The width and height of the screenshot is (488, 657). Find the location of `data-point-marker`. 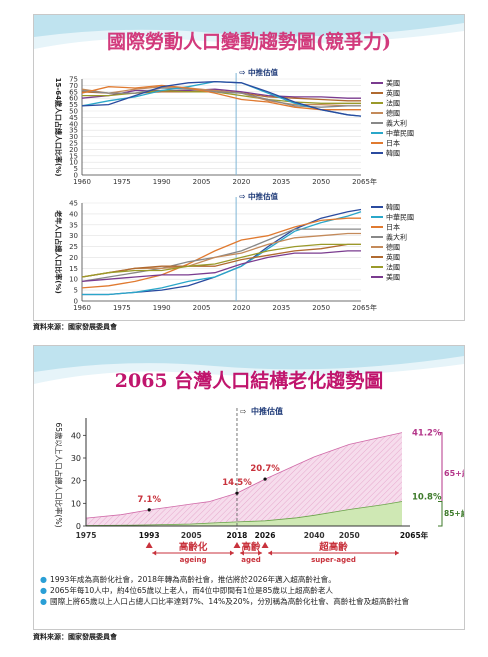

data-point-marker is located at coordinates (149, 510).